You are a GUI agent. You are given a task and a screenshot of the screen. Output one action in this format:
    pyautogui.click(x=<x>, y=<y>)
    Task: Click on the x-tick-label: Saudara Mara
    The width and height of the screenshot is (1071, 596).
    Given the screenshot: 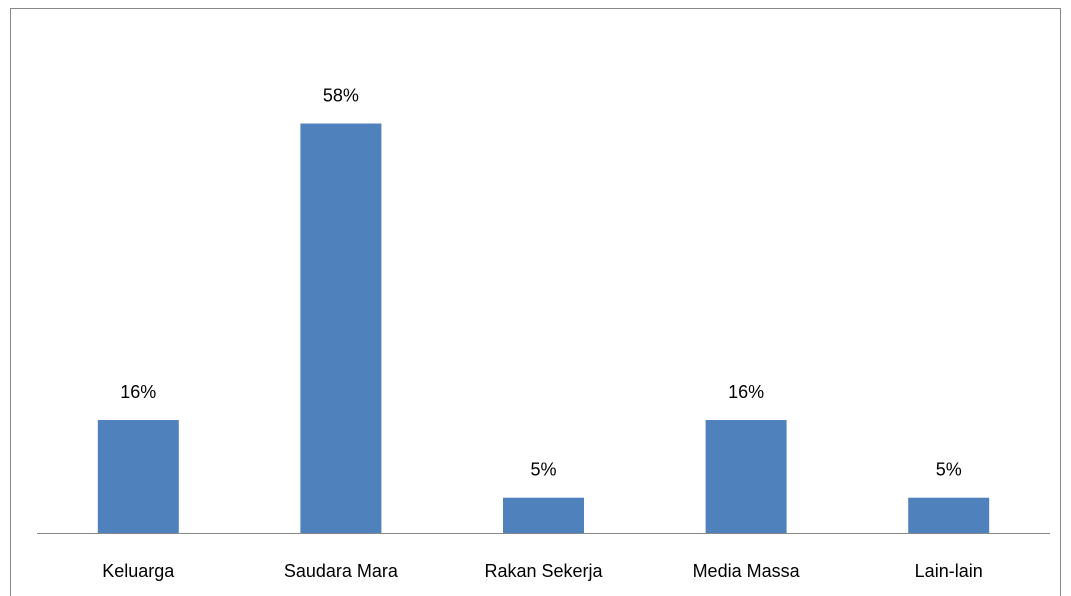 What is the action you would take?
    pyautogui.click(x=341, y=571)
    